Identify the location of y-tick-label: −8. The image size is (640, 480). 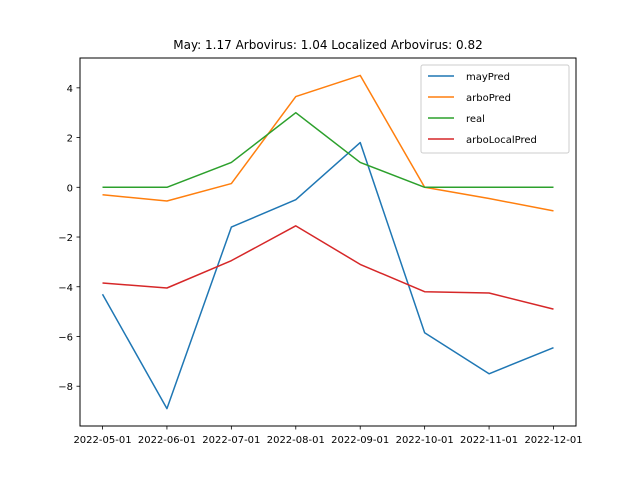
(65, 387).